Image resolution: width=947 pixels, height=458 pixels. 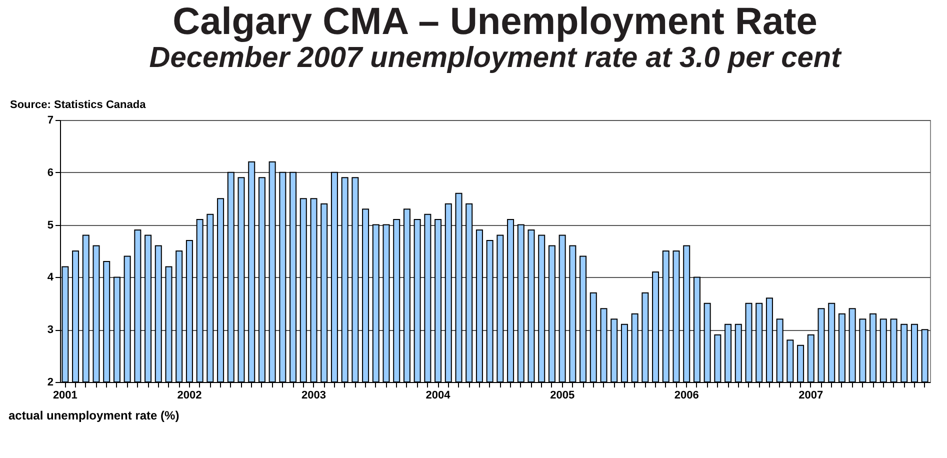 I want to click on x-tick-label: 2001, so click(x=65, y=396).